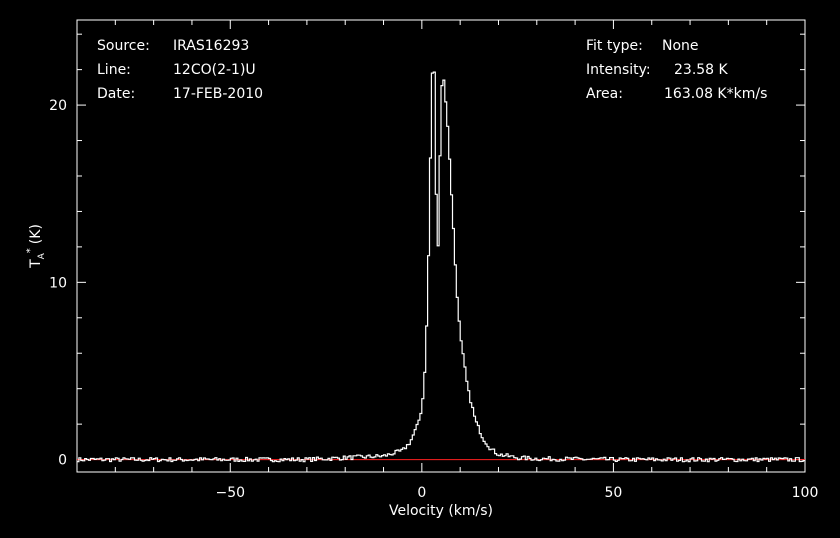 The image size is (840, 538). Describe the element at coordinates (230, 493) in the screenshot. I see `x-tick-label: −50` at that location.